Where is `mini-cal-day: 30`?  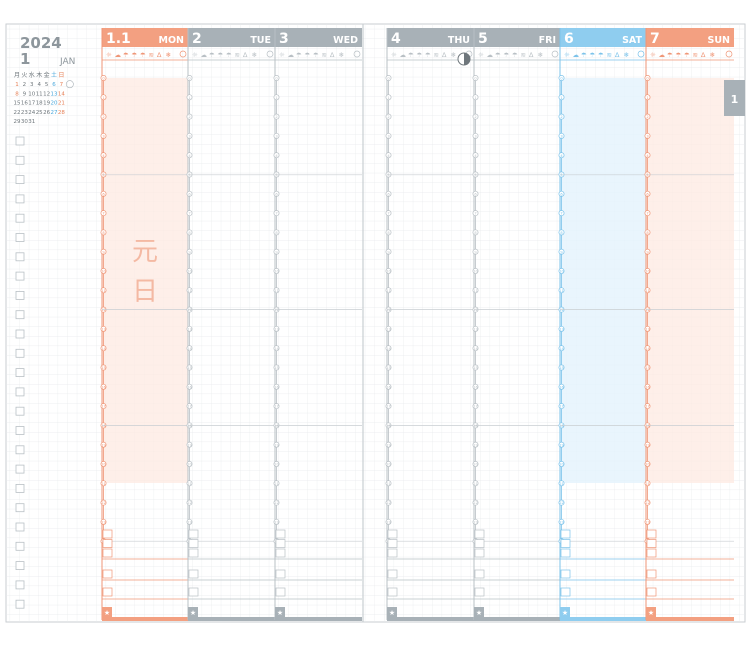 mini-cal-day: 30 is located at coordinates (24, 122).